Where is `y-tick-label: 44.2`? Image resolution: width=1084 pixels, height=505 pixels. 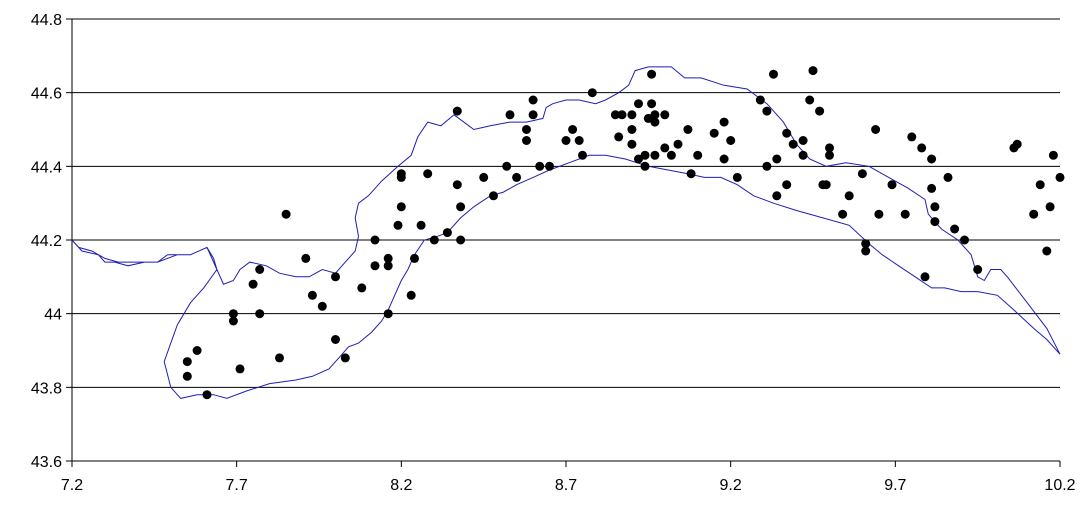
y-tick-label: 44.2 is located at coordinates (46, 241).